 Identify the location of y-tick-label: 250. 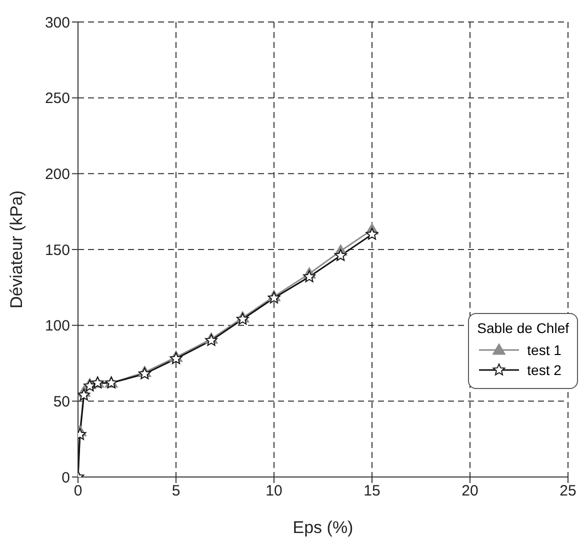
(57, 99).